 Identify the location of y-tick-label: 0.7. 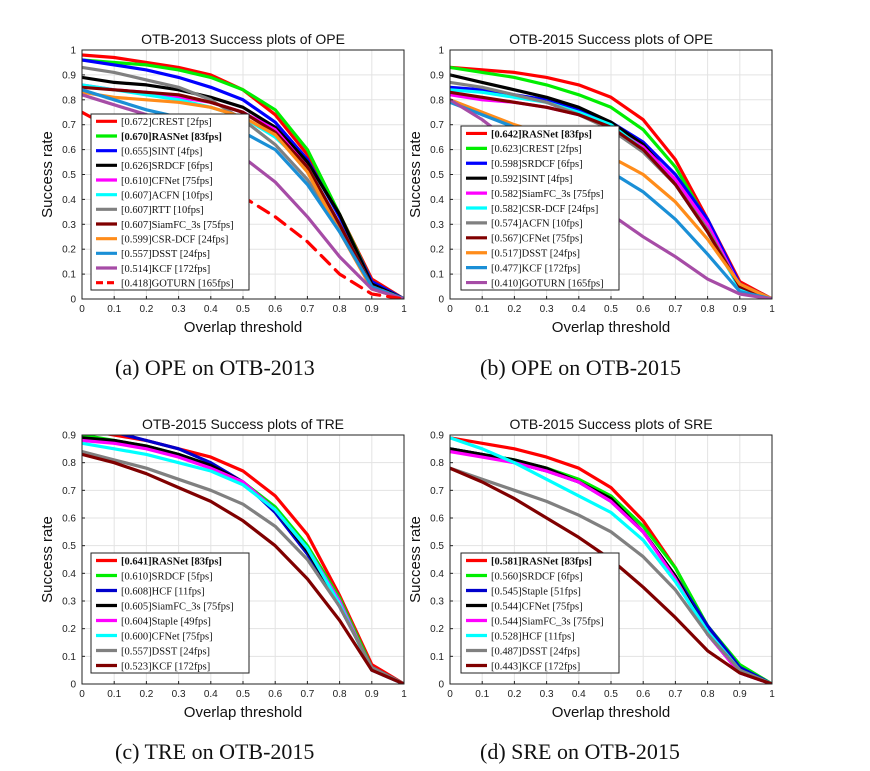
(437, 125).